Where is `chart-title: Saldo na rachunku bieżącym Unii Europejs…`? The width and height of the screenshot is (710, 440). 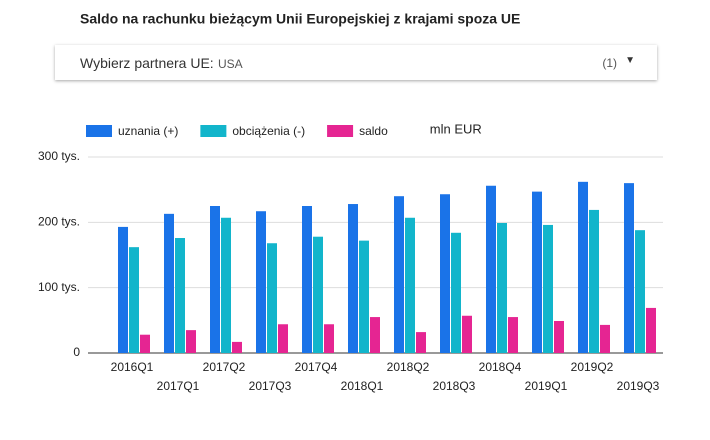
chart-title: Saldo na rachunku bieżącym Unii Europejs… is located at coordinates (300, 19).